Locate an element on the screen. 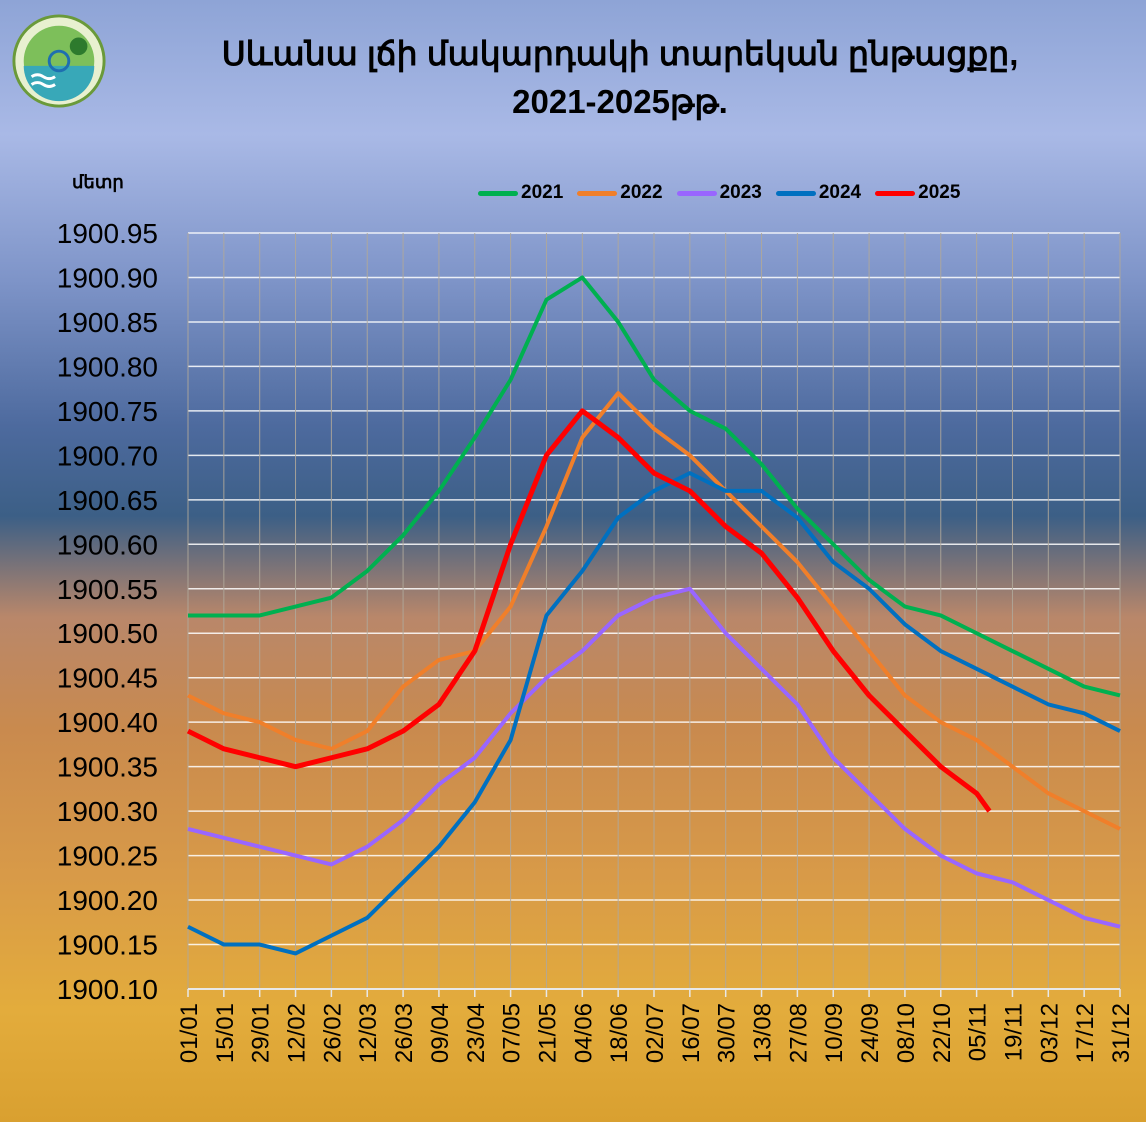  x-tick-label: 08/10 is located at coordinates (906, 1033).